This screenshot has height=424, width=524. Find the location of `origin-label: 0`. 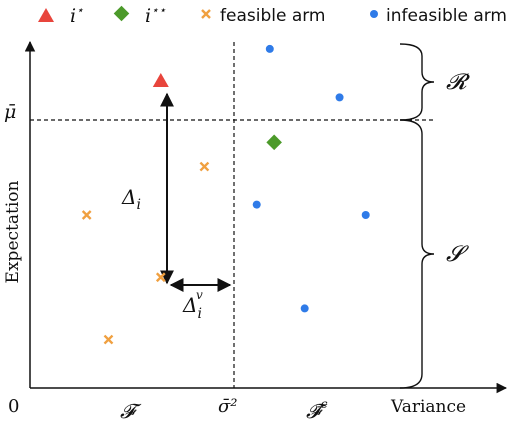

origin-label: 0 is located at coordinates (13, 406).